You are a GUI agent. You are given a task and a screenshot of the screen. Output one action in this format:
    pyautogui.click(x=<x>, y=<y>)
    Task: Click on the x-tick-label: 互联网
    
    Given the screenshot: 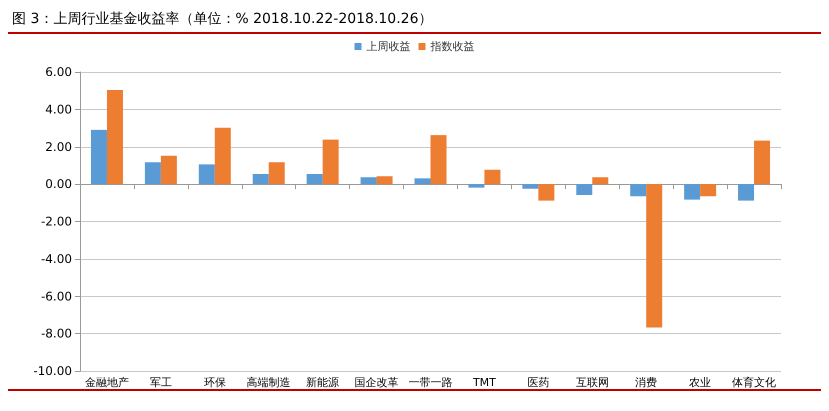 What is the action you would take?
    pyautogui.click(x=592, y=382)
    